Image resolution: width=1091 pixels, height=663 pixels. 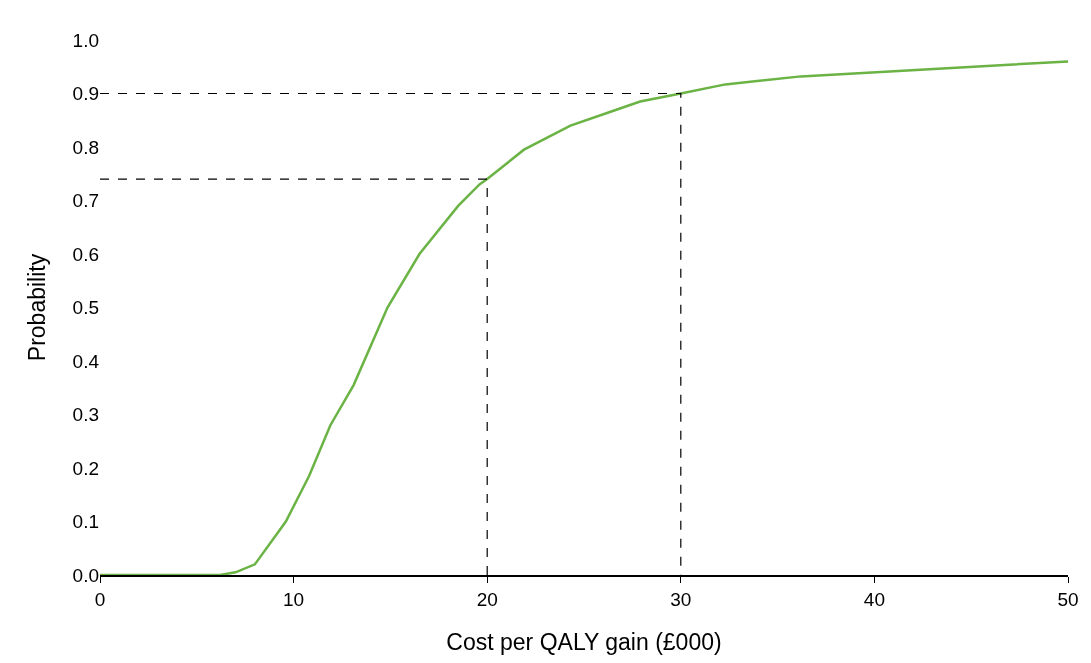 What do you see at coordinates (85, 201) in the screenshot?
I see `y-tick-label: 0.7` at bounding box center [85, 201].